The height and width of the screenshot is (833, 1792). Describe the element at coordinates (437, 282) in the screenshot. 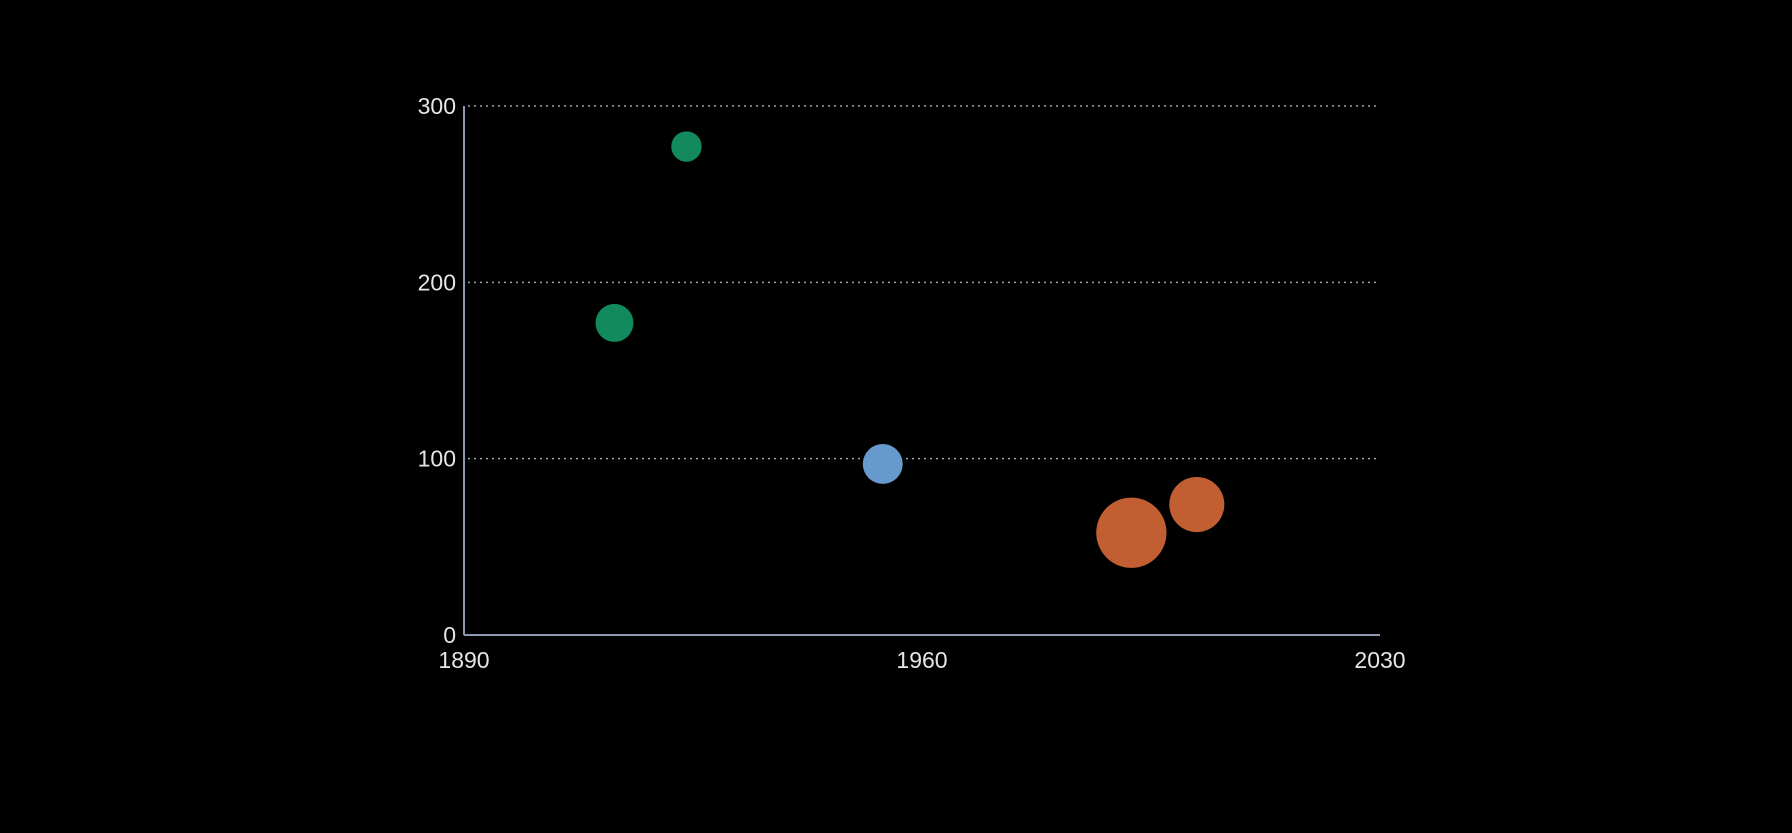

I see `y-tick-label: 200` at that location.